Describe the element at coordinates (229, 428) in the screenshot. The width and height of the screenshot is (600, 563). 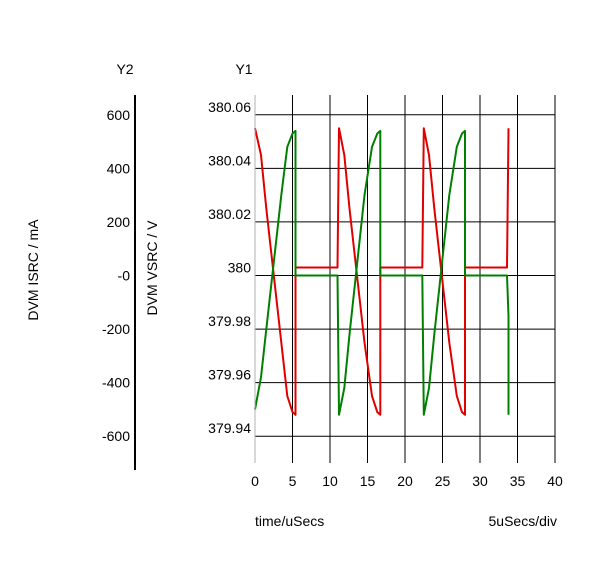
I see `y1-tick-label: 379.94` at that location.